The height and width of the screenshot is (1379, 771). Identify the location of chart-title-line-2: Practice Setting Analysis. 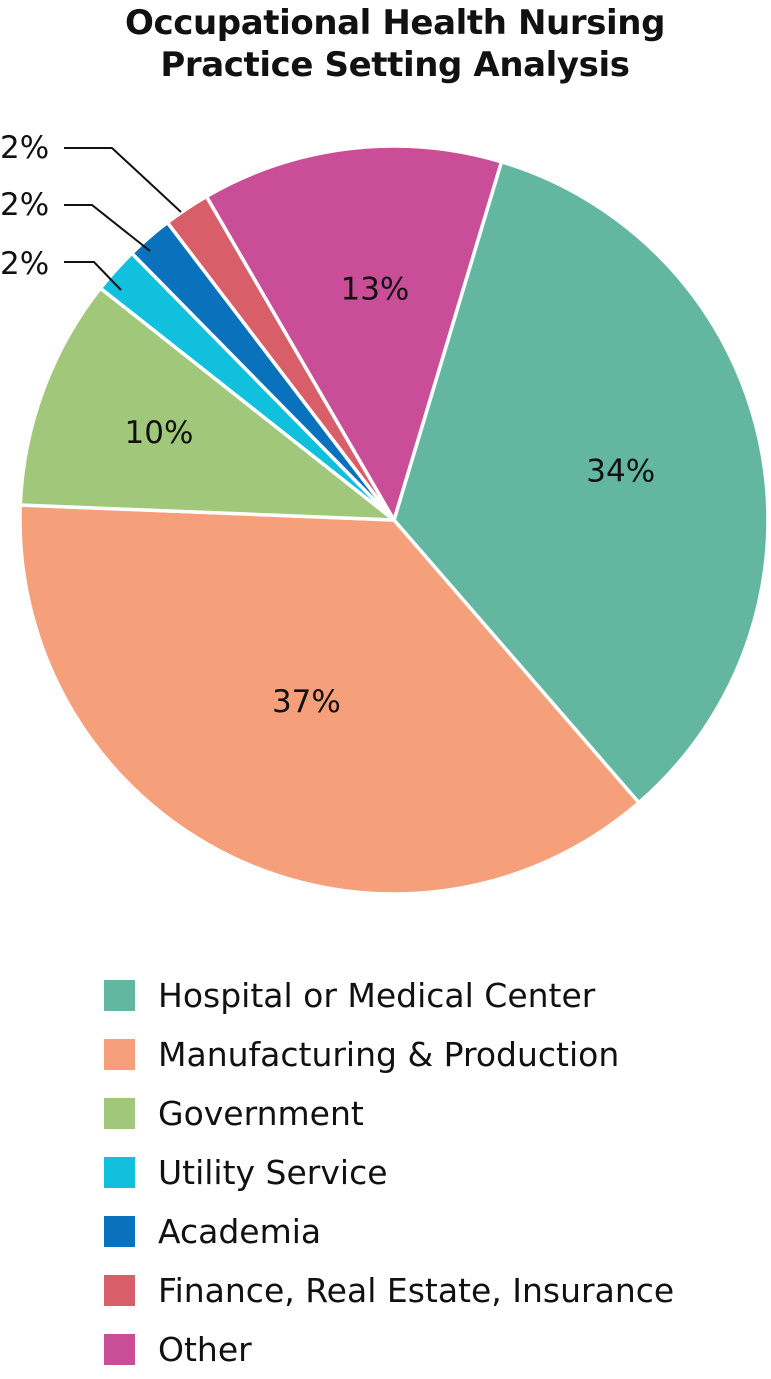
(395, 65).